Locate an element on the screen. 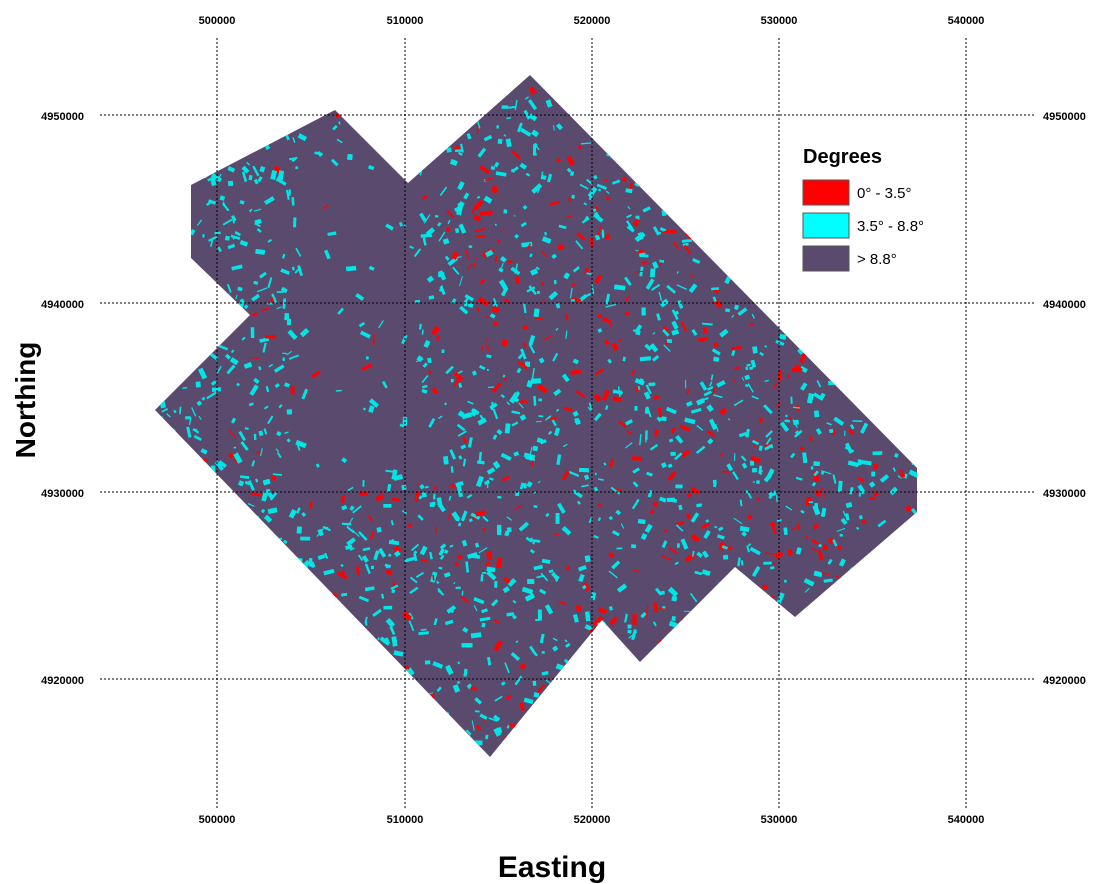  x-tick-top-5: 540000 is located at coordinates (966, 21).